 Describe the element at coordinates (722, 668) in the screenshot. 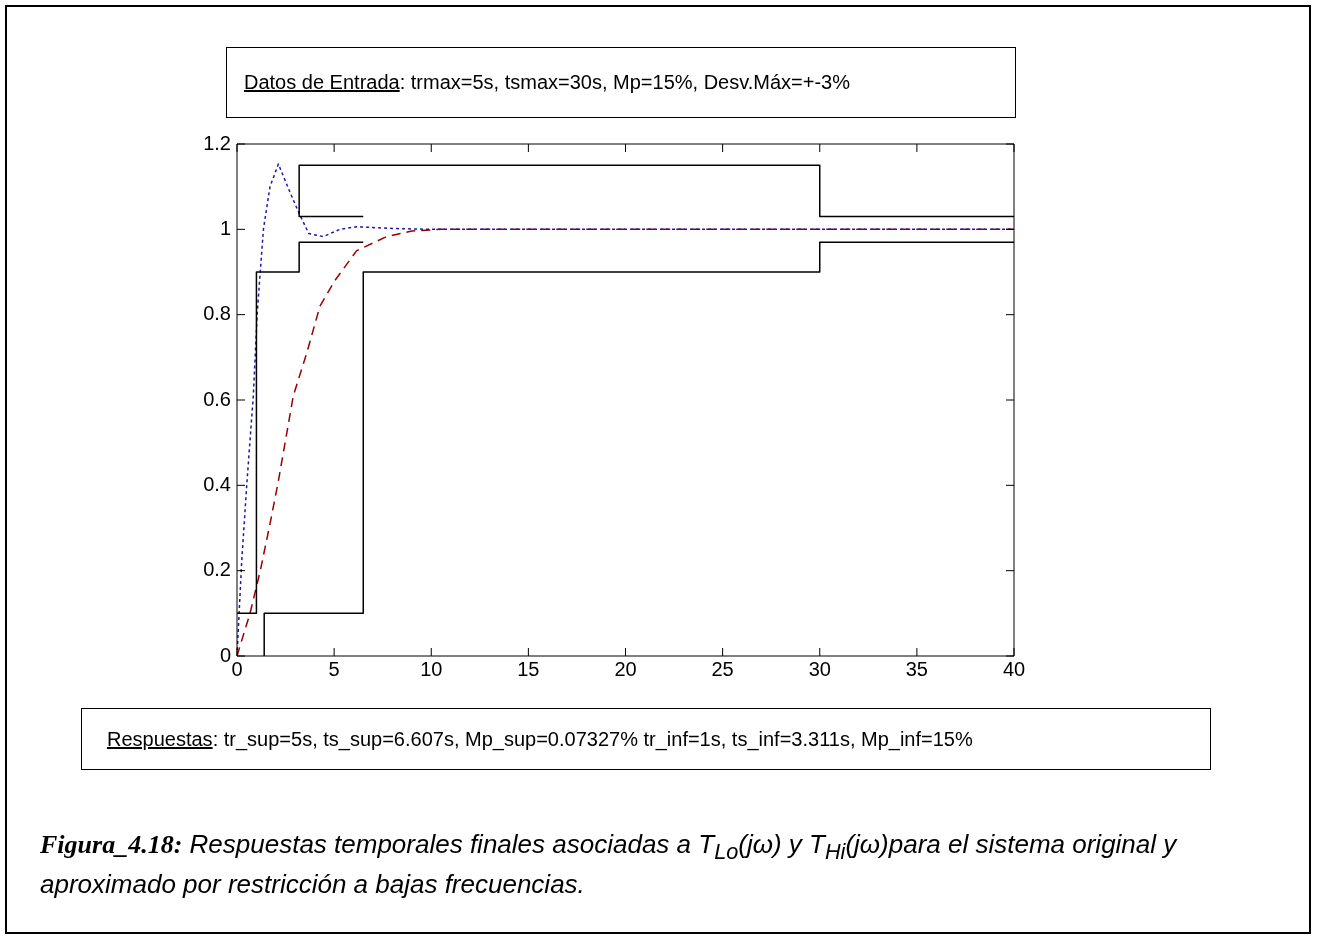

I see `x-tick-label: 25` at that location.